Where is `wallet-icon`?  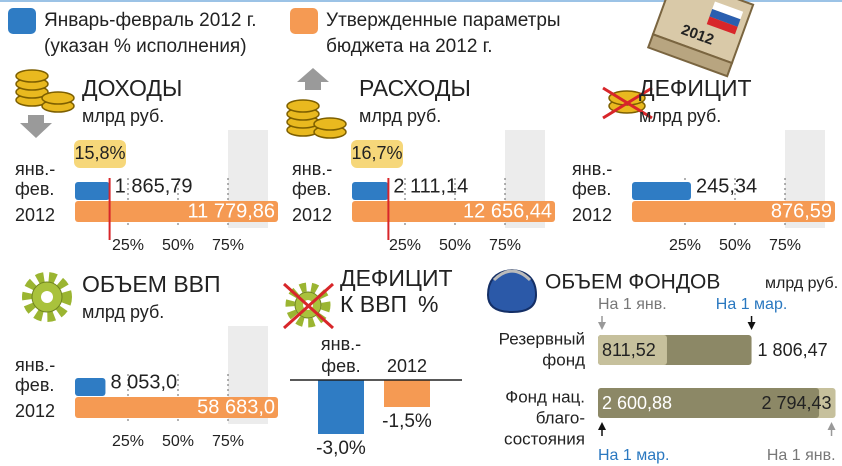
wallet-icon is located at coordinates (512, 291).